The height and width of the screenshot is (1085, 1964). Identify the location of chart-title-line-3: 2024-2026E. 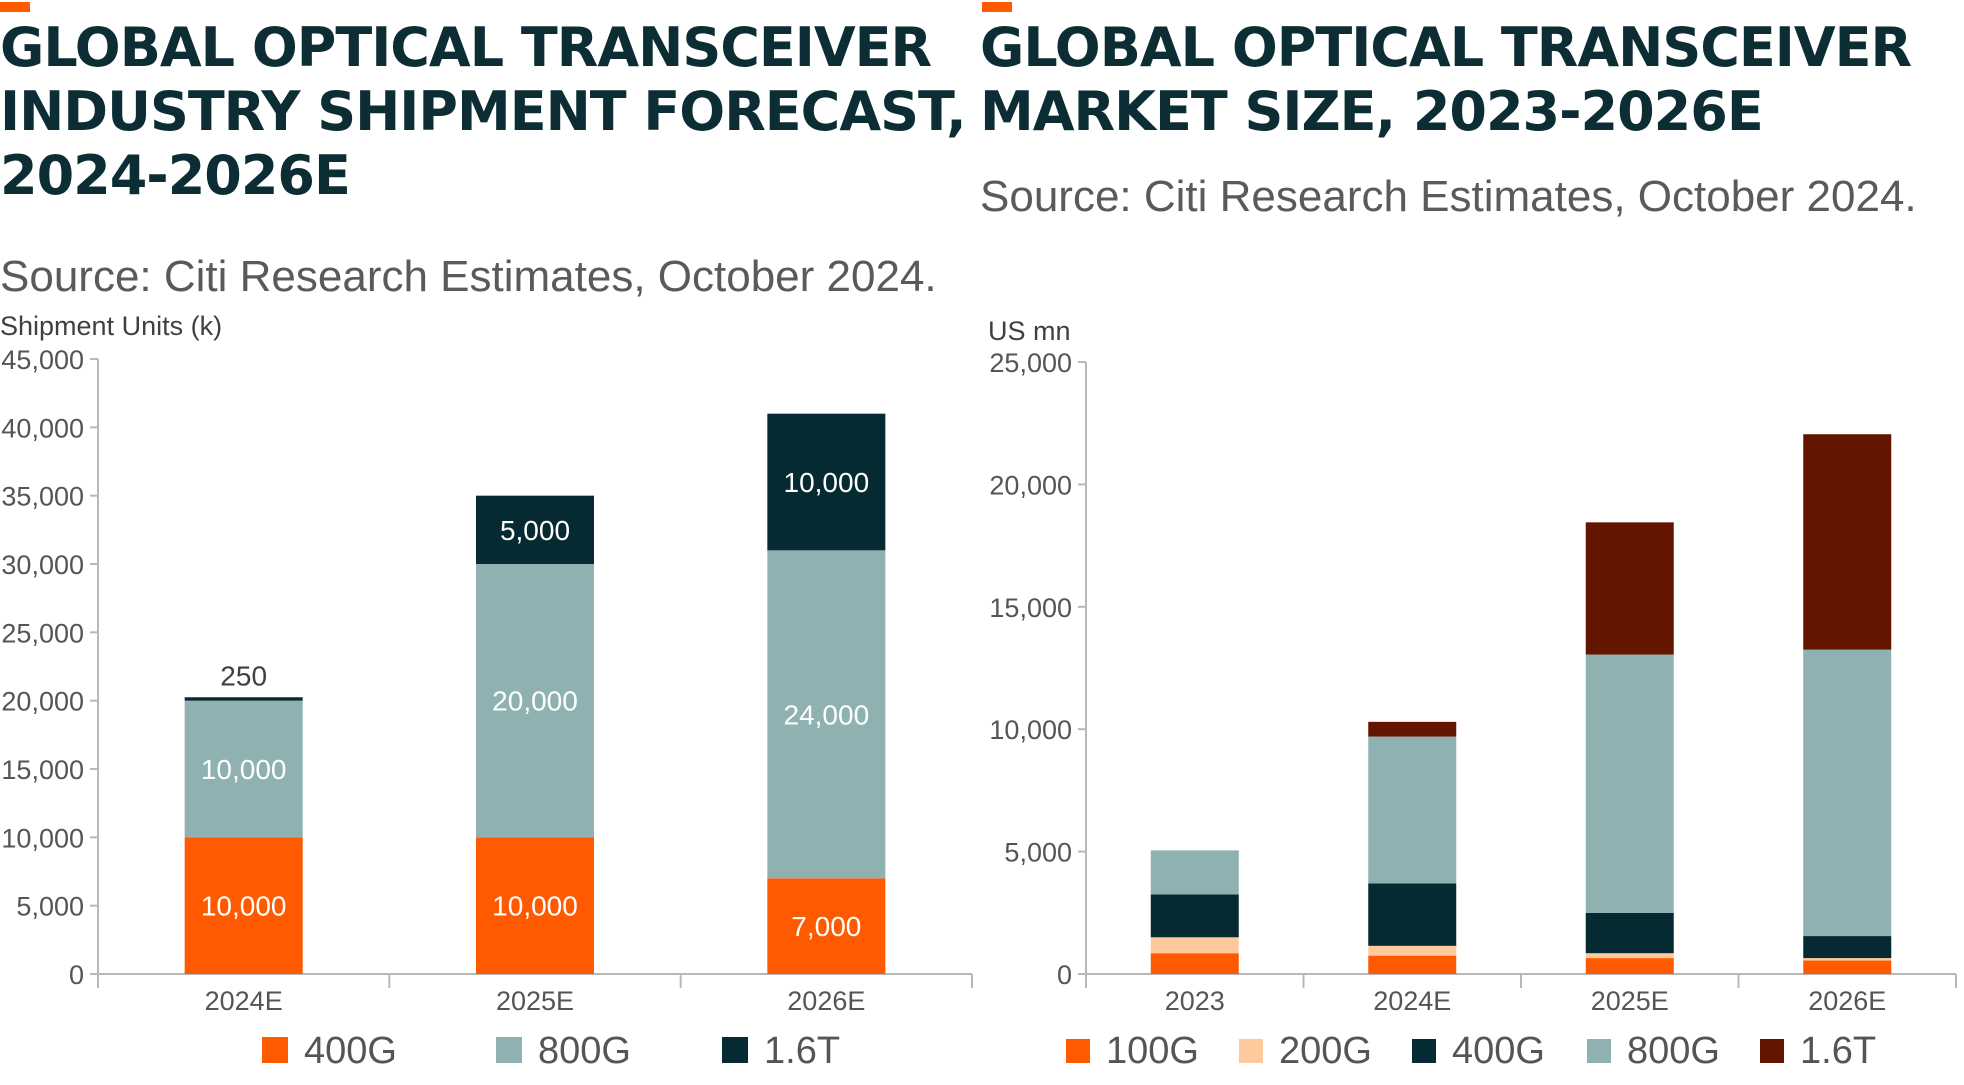
(175, 175).